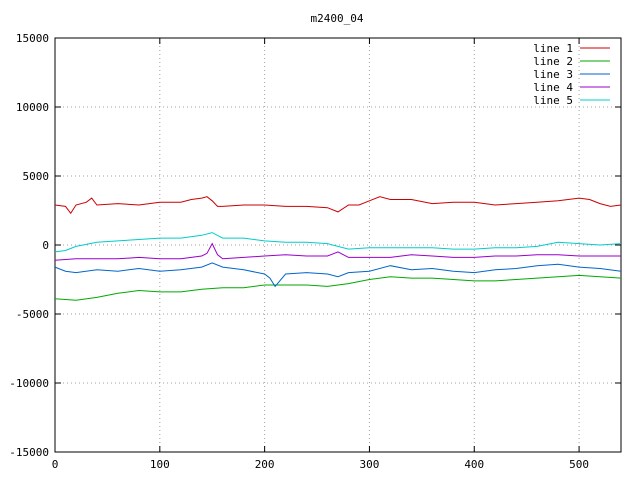 The width and height of the screenshot is (640, 480). I want to click on legend-label-1: line 1, so click(553, 48).